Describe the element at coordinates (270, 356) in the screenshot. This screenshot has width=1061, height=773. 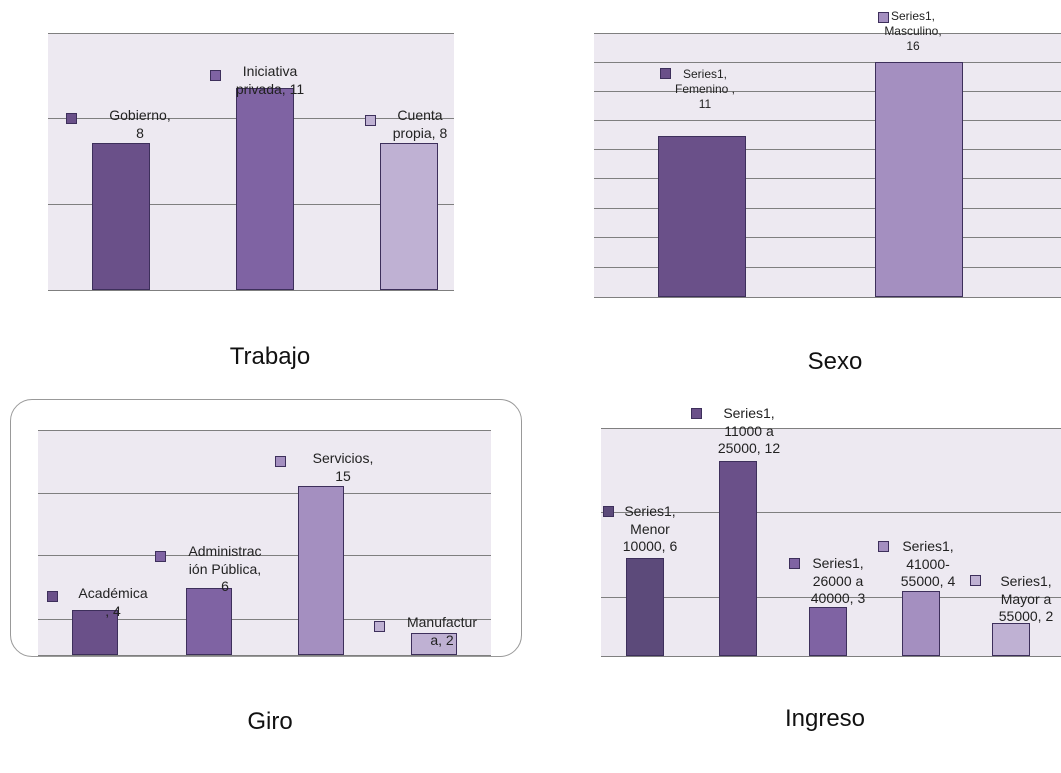
I see `chart-title-trabajo: Trabajo` at that location.